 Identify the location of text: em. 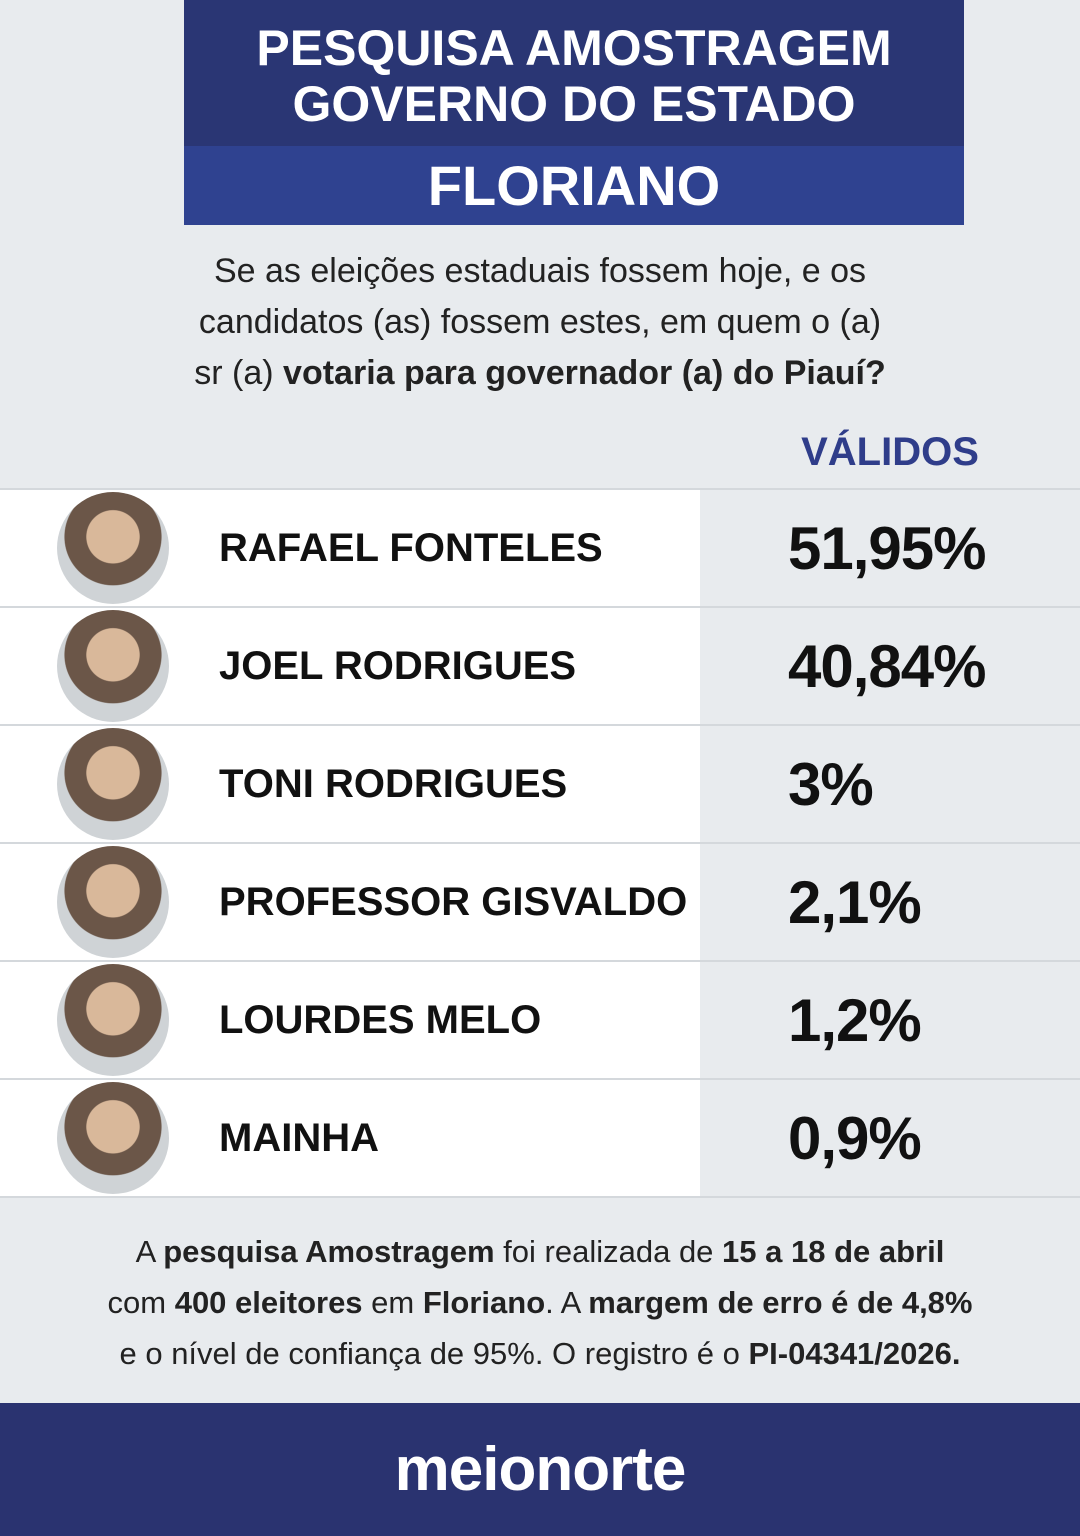
(392, 1302).